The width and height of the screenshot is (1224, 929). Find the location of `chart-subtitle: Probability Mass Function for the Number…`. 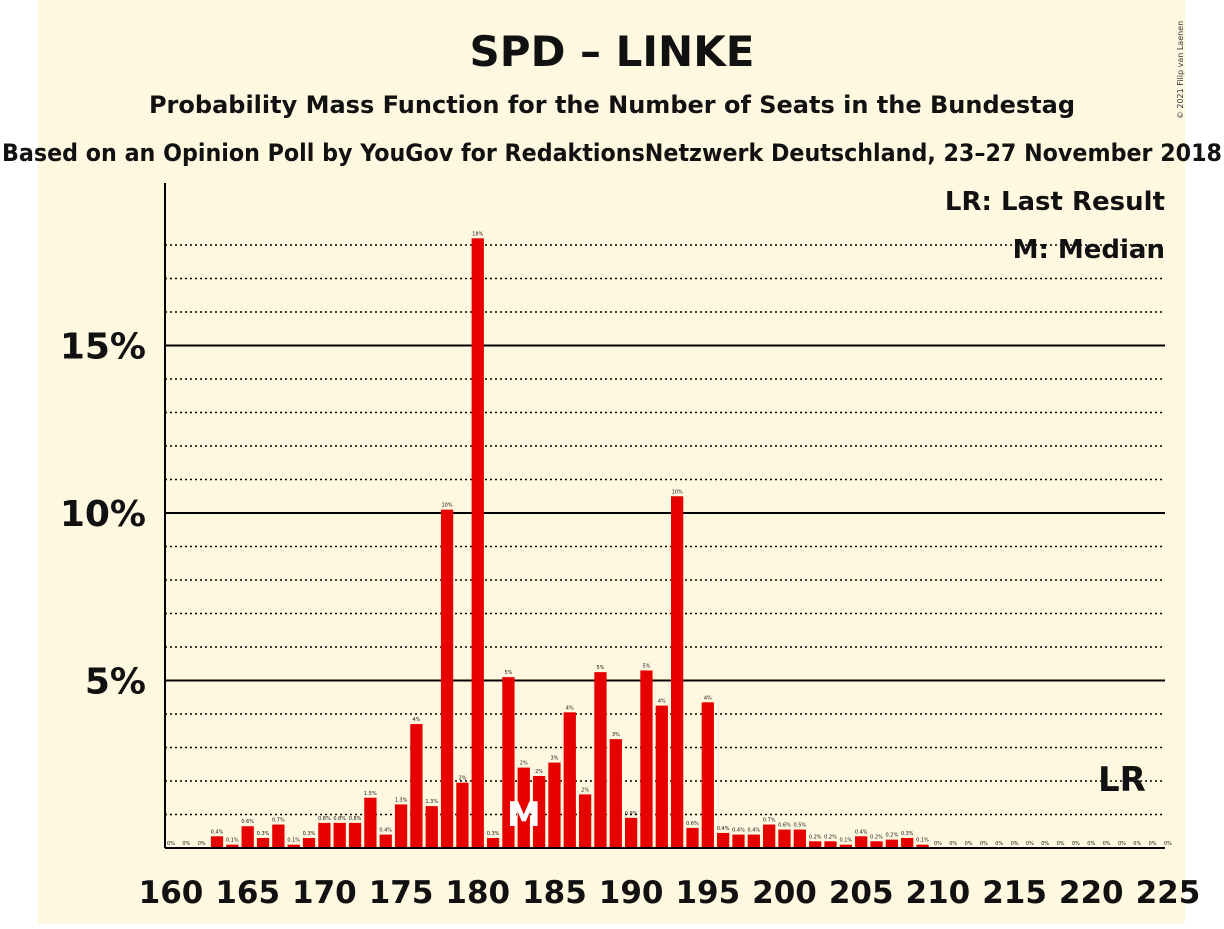

chart-subtitle: Probability Mass Function for the Number… is located at coordinates (612, 105).